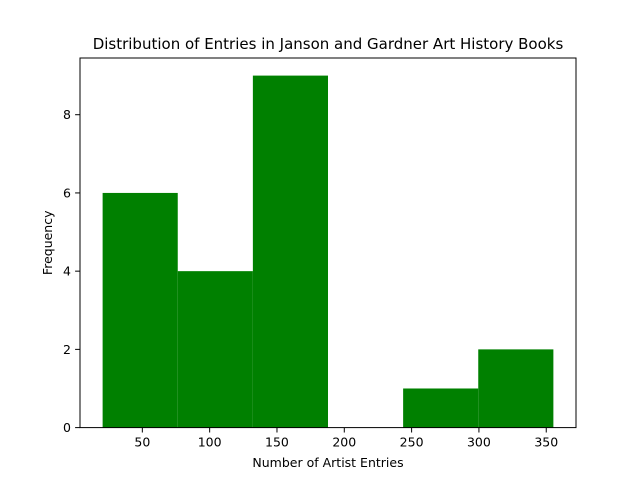 This screenshot has height=480, width=640. I want to click on y-axis-ticks: 0 2 4 6 8, so click(71, 271).